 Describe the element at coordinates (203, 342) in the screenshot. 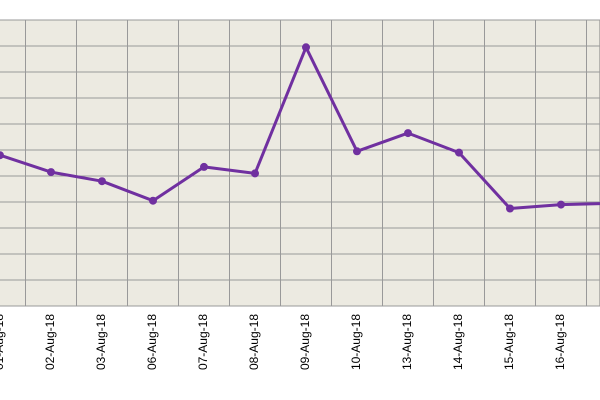

I see `x-tick-label: 07-Aug-18` at that location.